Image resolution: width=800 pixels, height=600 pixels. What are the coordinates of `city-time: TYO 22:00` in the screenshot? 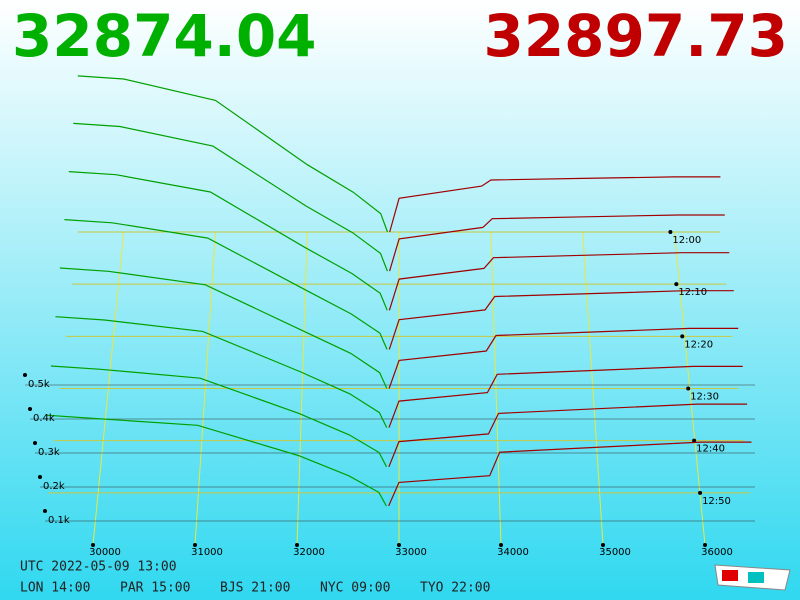 It's located at (455, 588).